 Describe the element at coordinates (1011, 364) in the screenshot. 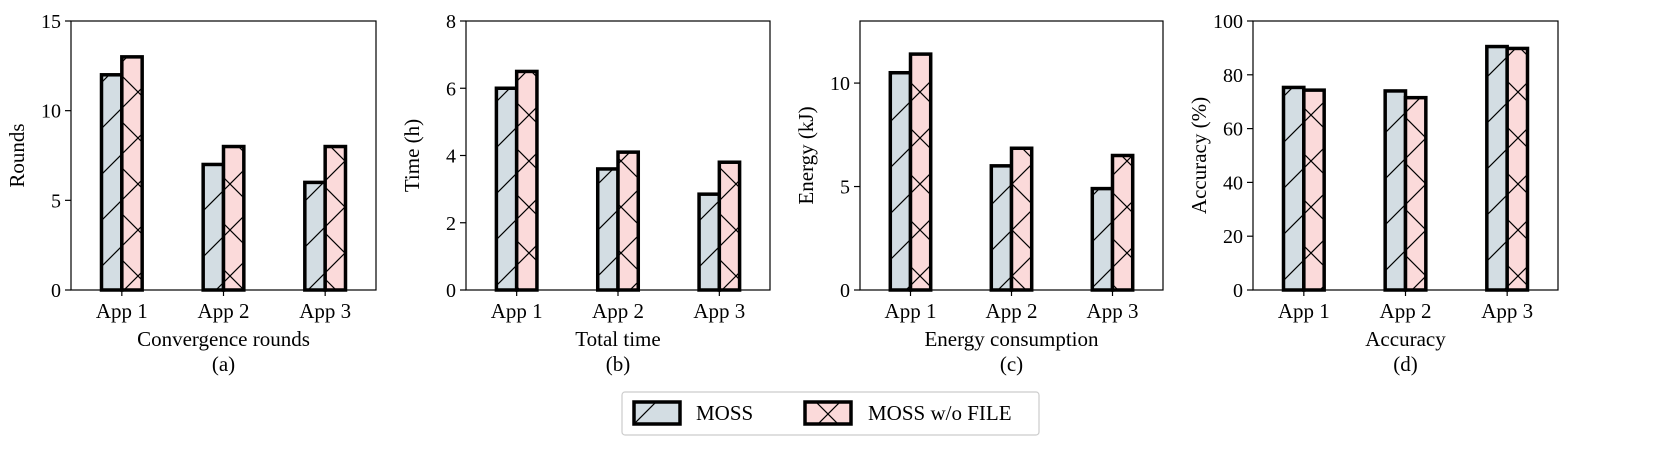

I see `chart-caption: (c)` at that location.